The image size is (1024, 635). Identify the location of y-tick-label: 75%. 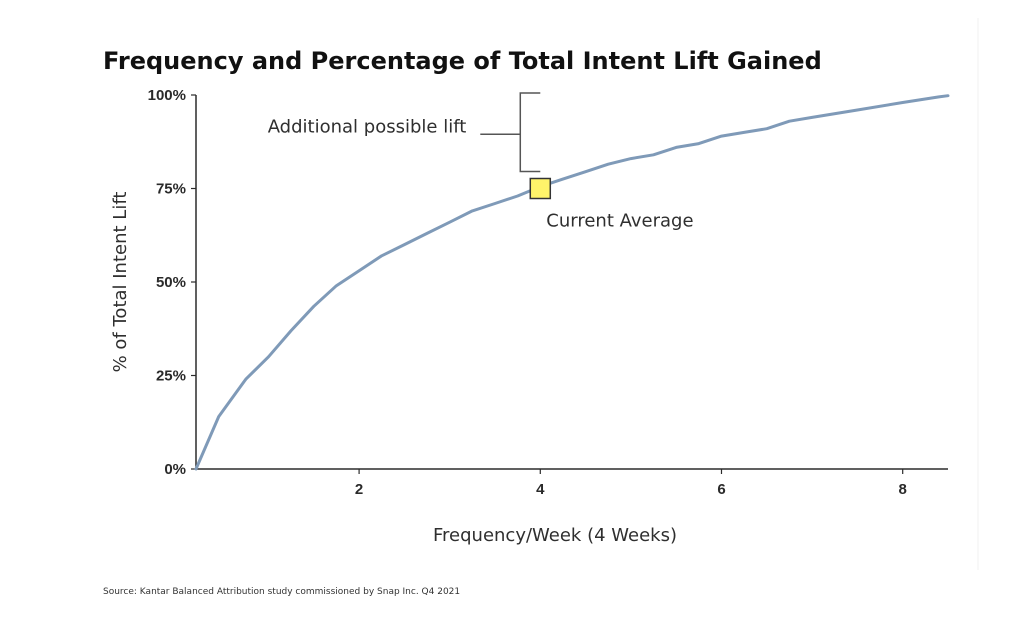
(171, 189).